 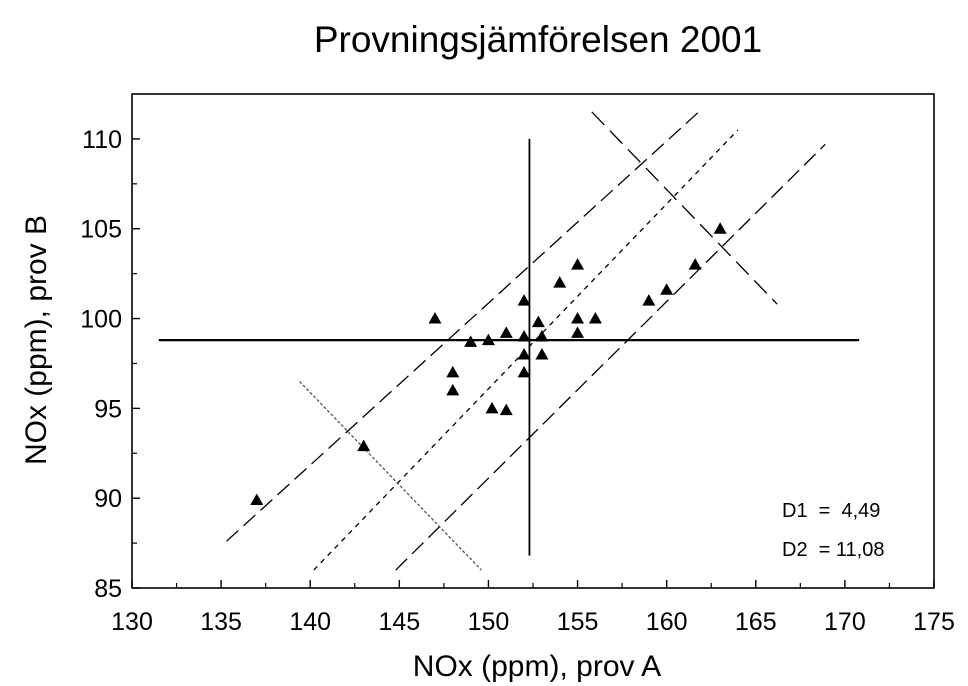 What do you see at coordinates (684, 208) in the screenshot?
I see `upper-perpendicular-line` at bounding box center [684, 208].